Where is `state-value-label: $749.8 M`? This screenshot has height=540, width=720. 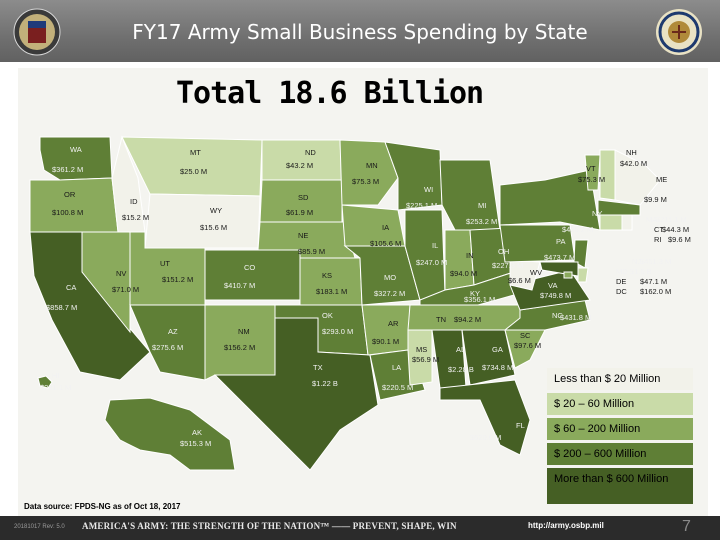
state-value-label: $749.8 M is located at coordinates (555, 295).